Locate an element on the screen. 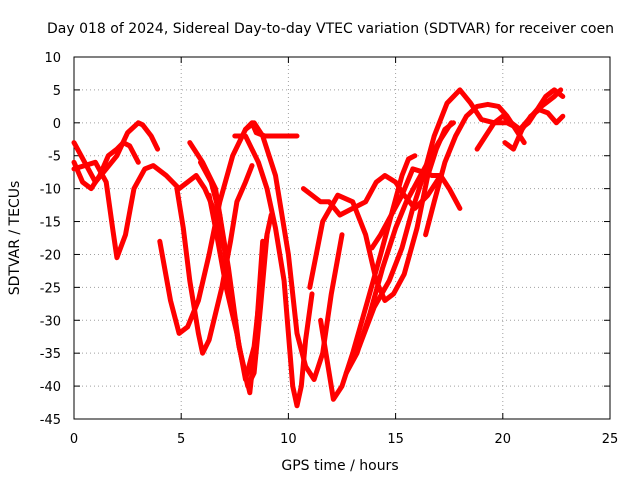 The width and height of the screenshot is (640, 480). series-sat-p is located at coordinates (439, 218).